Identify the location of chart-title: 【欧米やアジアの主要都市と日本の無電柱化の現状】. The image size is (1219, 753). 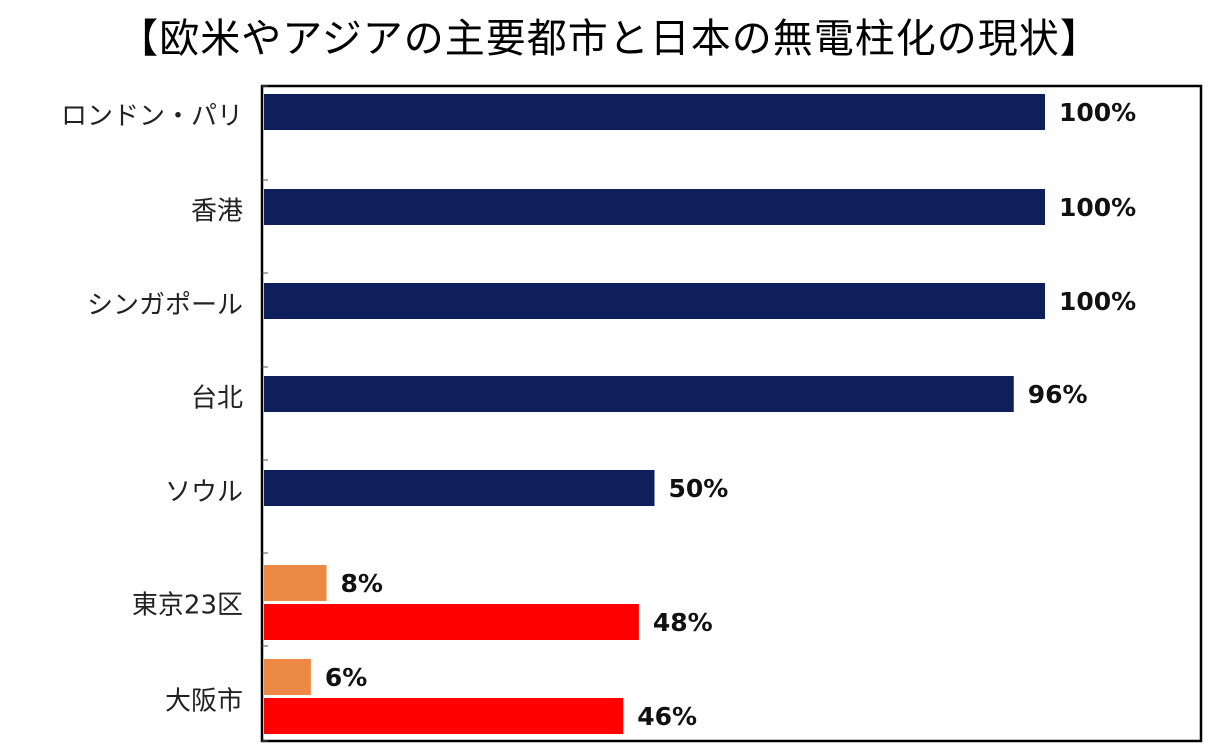
(609, 39).